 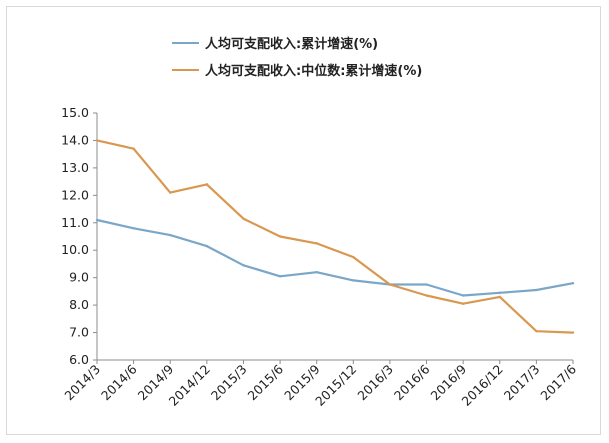 What do you see at coordinates (375, 383) in the screenshot?
I see `x-tick-label: 2016/3` at bounding box center [375, 383].